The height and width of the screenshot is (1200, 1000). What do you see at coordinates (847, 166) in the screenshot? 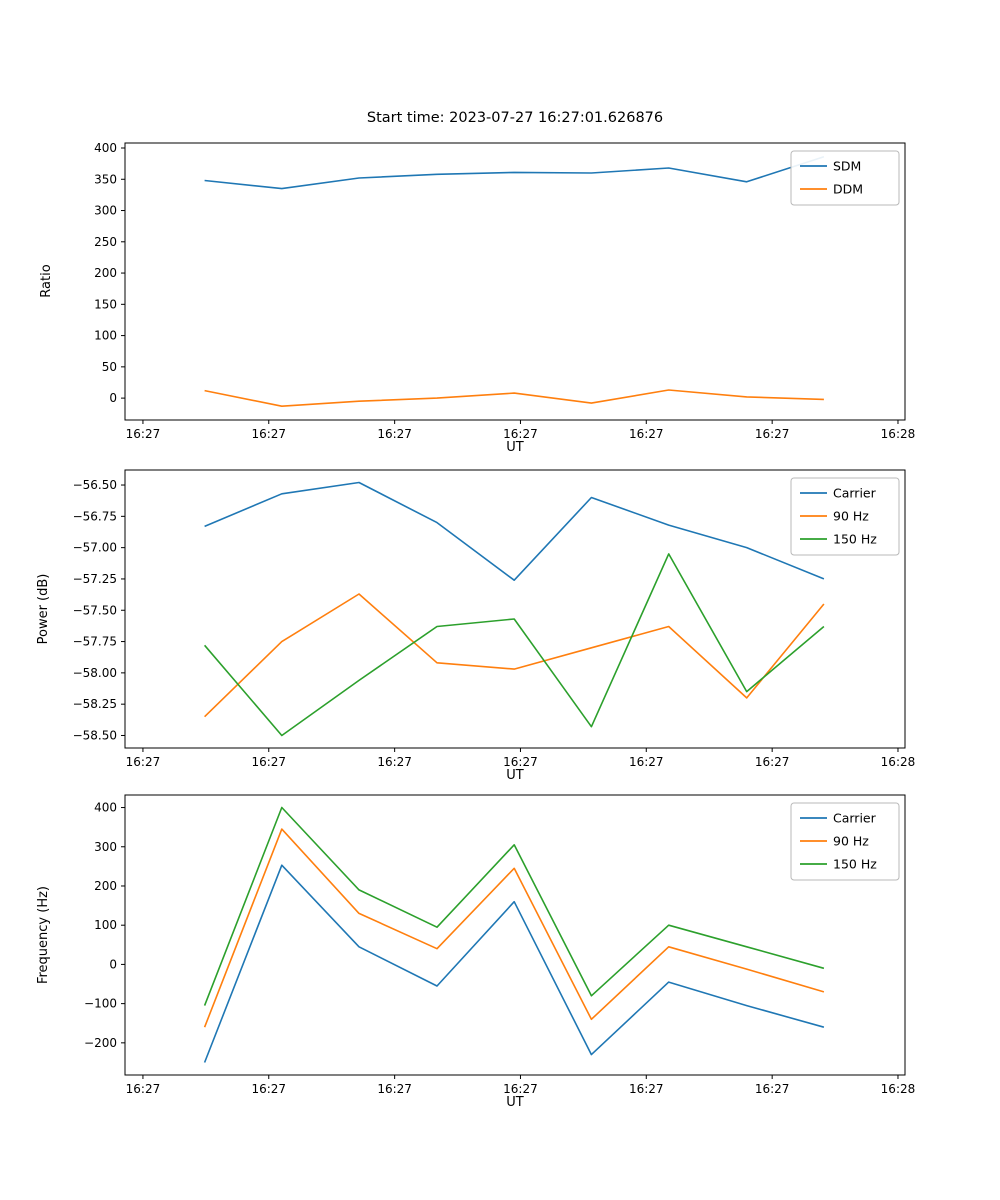
I see `legend-label: SDM` at bounding box center [847, 166].